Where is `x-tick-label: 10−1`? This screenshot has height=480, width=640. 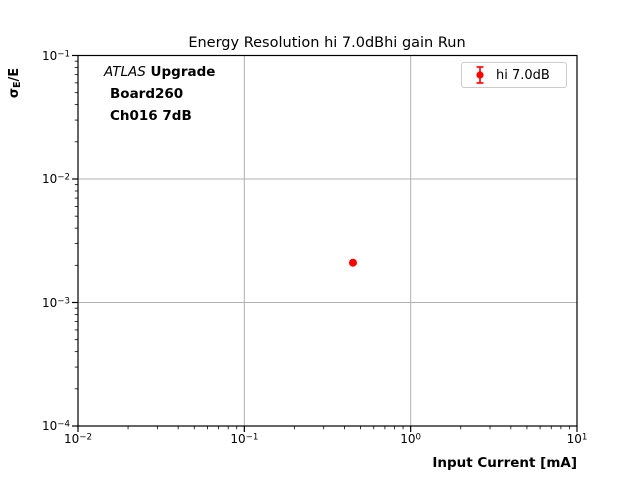
x-tick-label: 10−1 is located at coordinates (244, 439).